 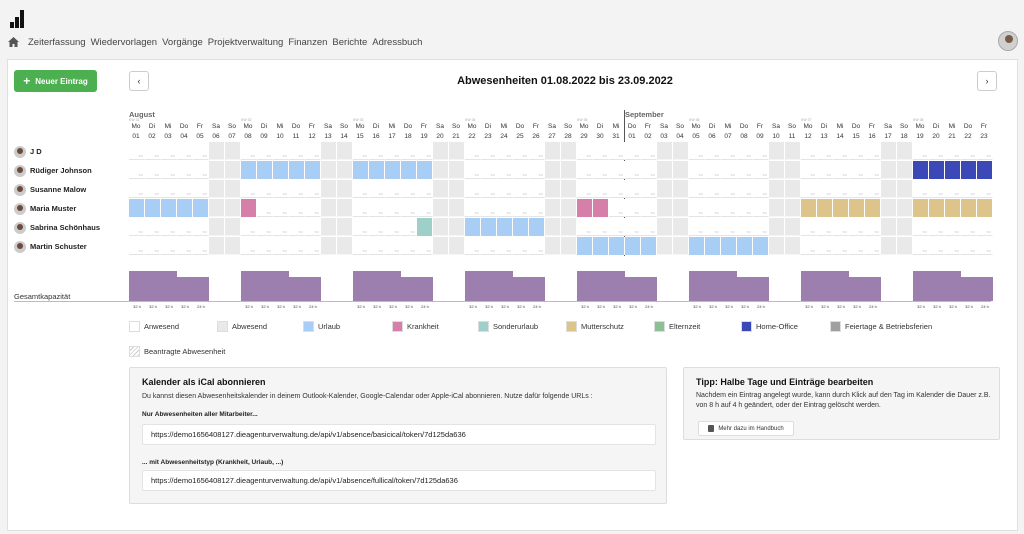 What do you see at coordinates (746, 428) in the screenshot?
I see `manual-button: Mehr dazu im Handbuch` at bounding box center [746, 428].